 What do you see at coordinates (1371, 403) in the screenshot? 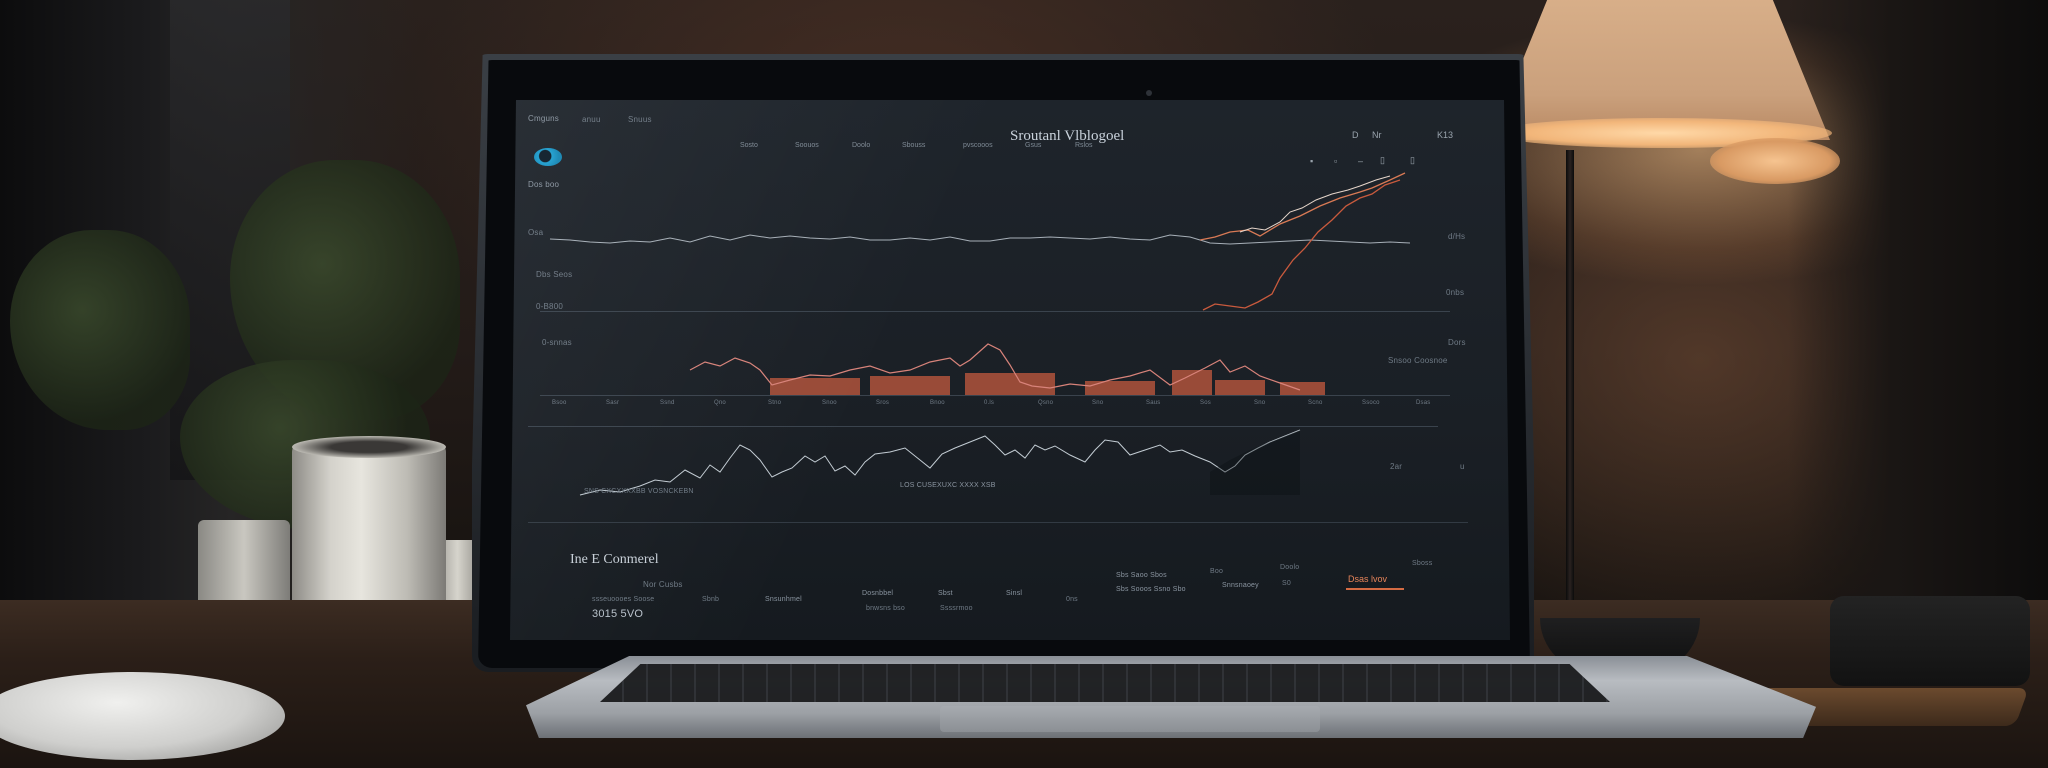
I see `x-tick: Ssoco` at bounding box center [1371, 403].